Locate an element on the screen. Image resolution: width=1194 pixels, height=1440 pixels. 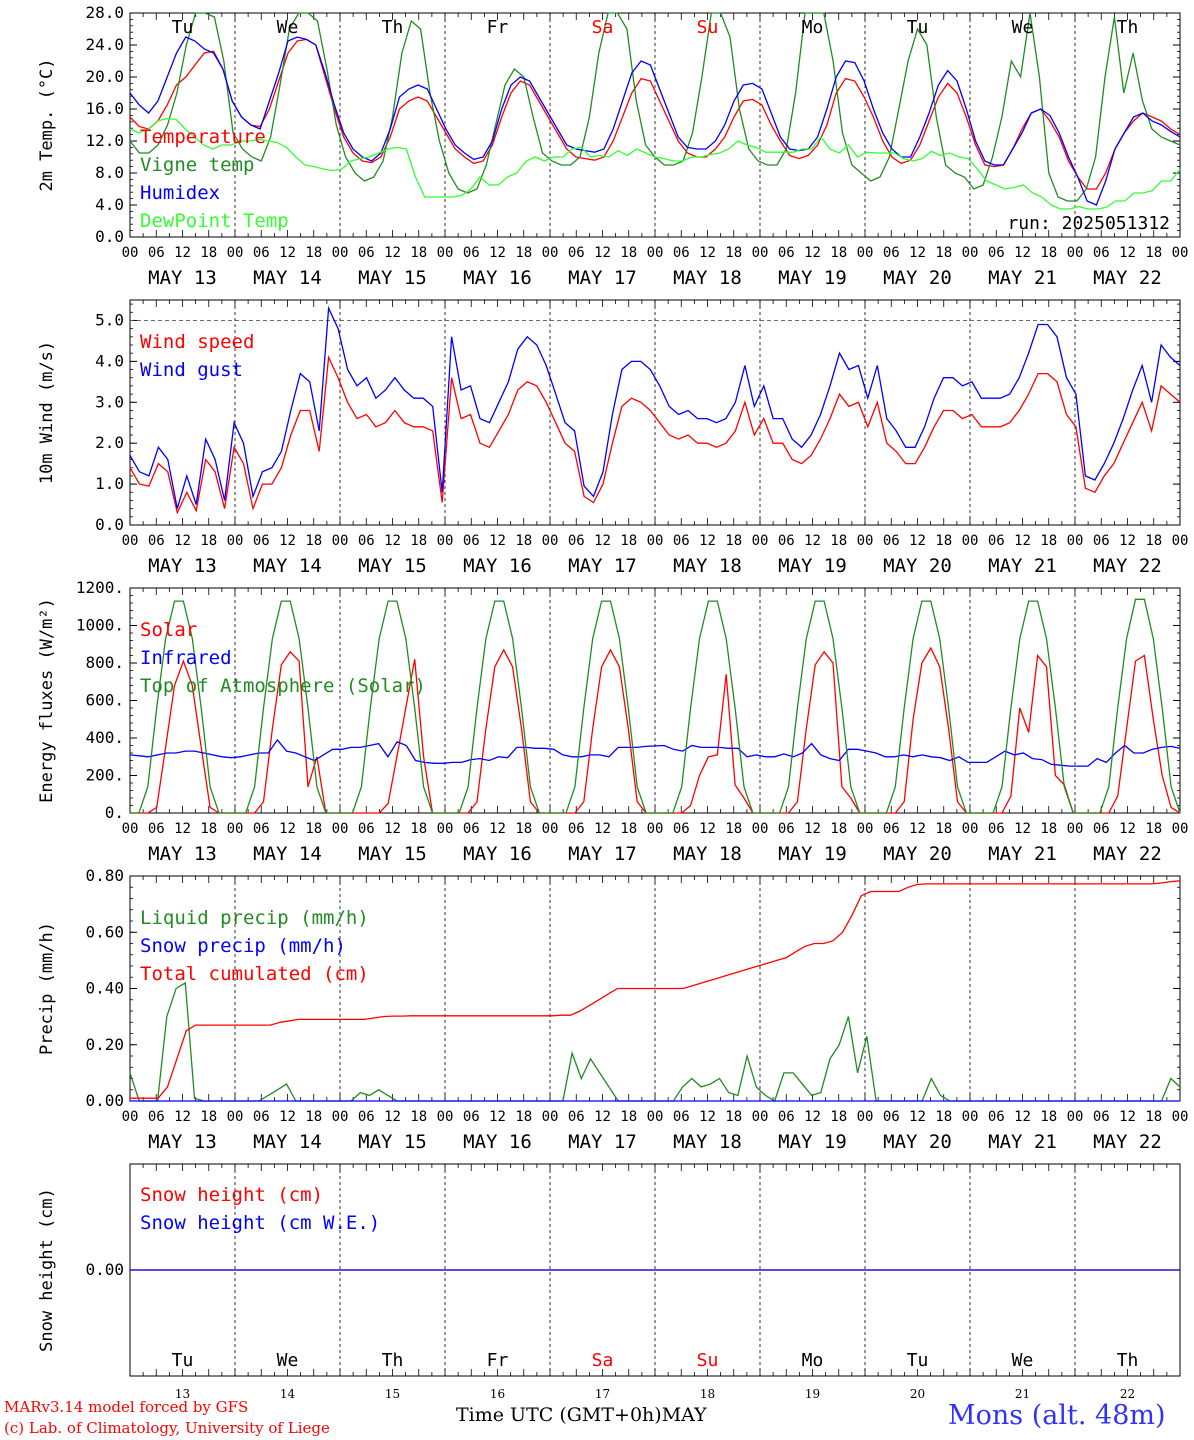
day-number-label: 19 is located at coordinates (812, 1394).